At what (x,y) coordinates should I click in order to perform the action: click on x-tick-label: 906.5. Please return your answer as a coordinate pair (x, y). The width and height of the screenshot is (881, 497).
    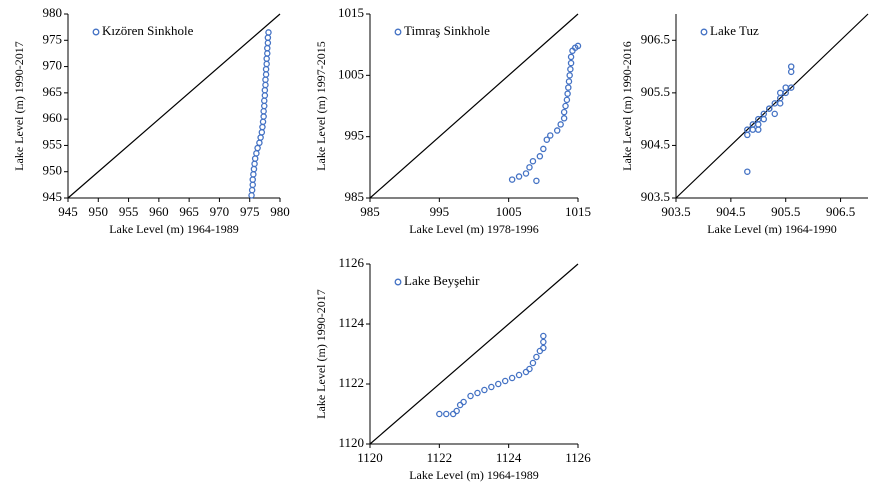
    Looking at the image, I should click on (840, 211).